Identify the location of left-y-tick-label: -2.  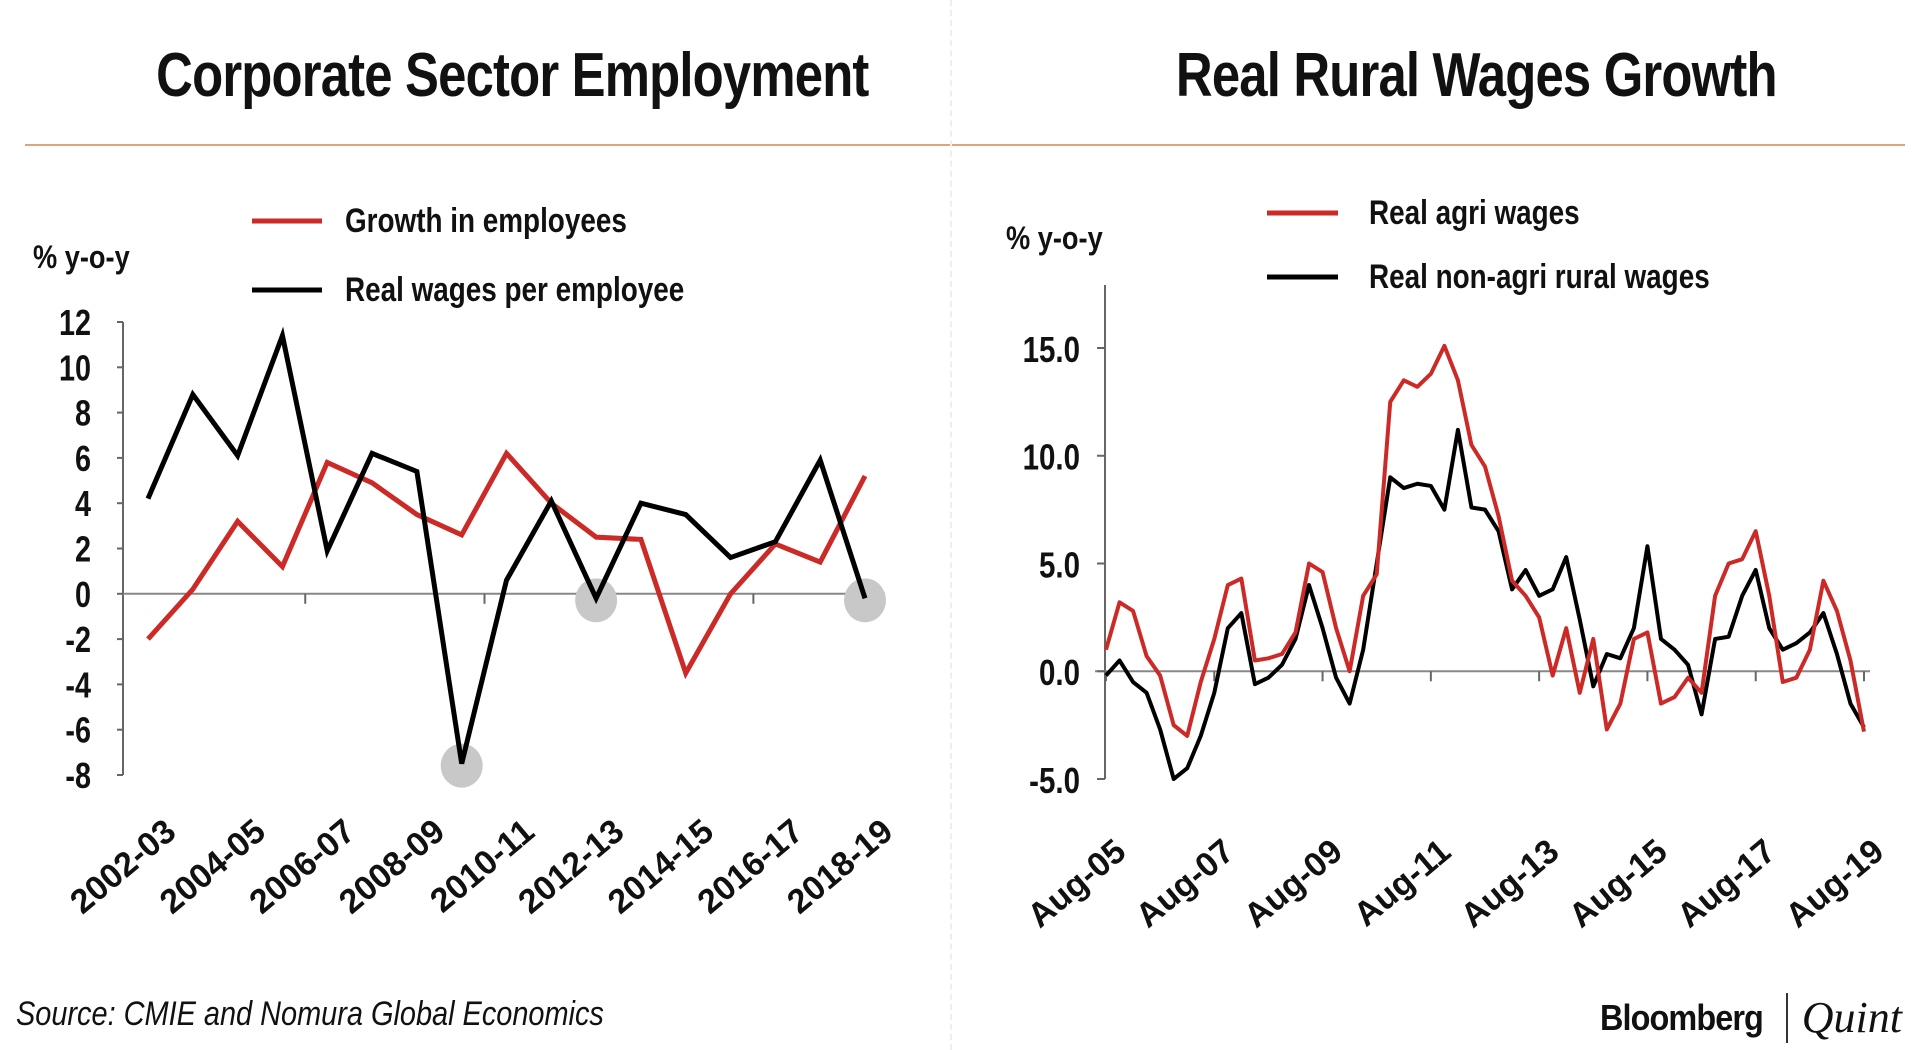
(78, 639).